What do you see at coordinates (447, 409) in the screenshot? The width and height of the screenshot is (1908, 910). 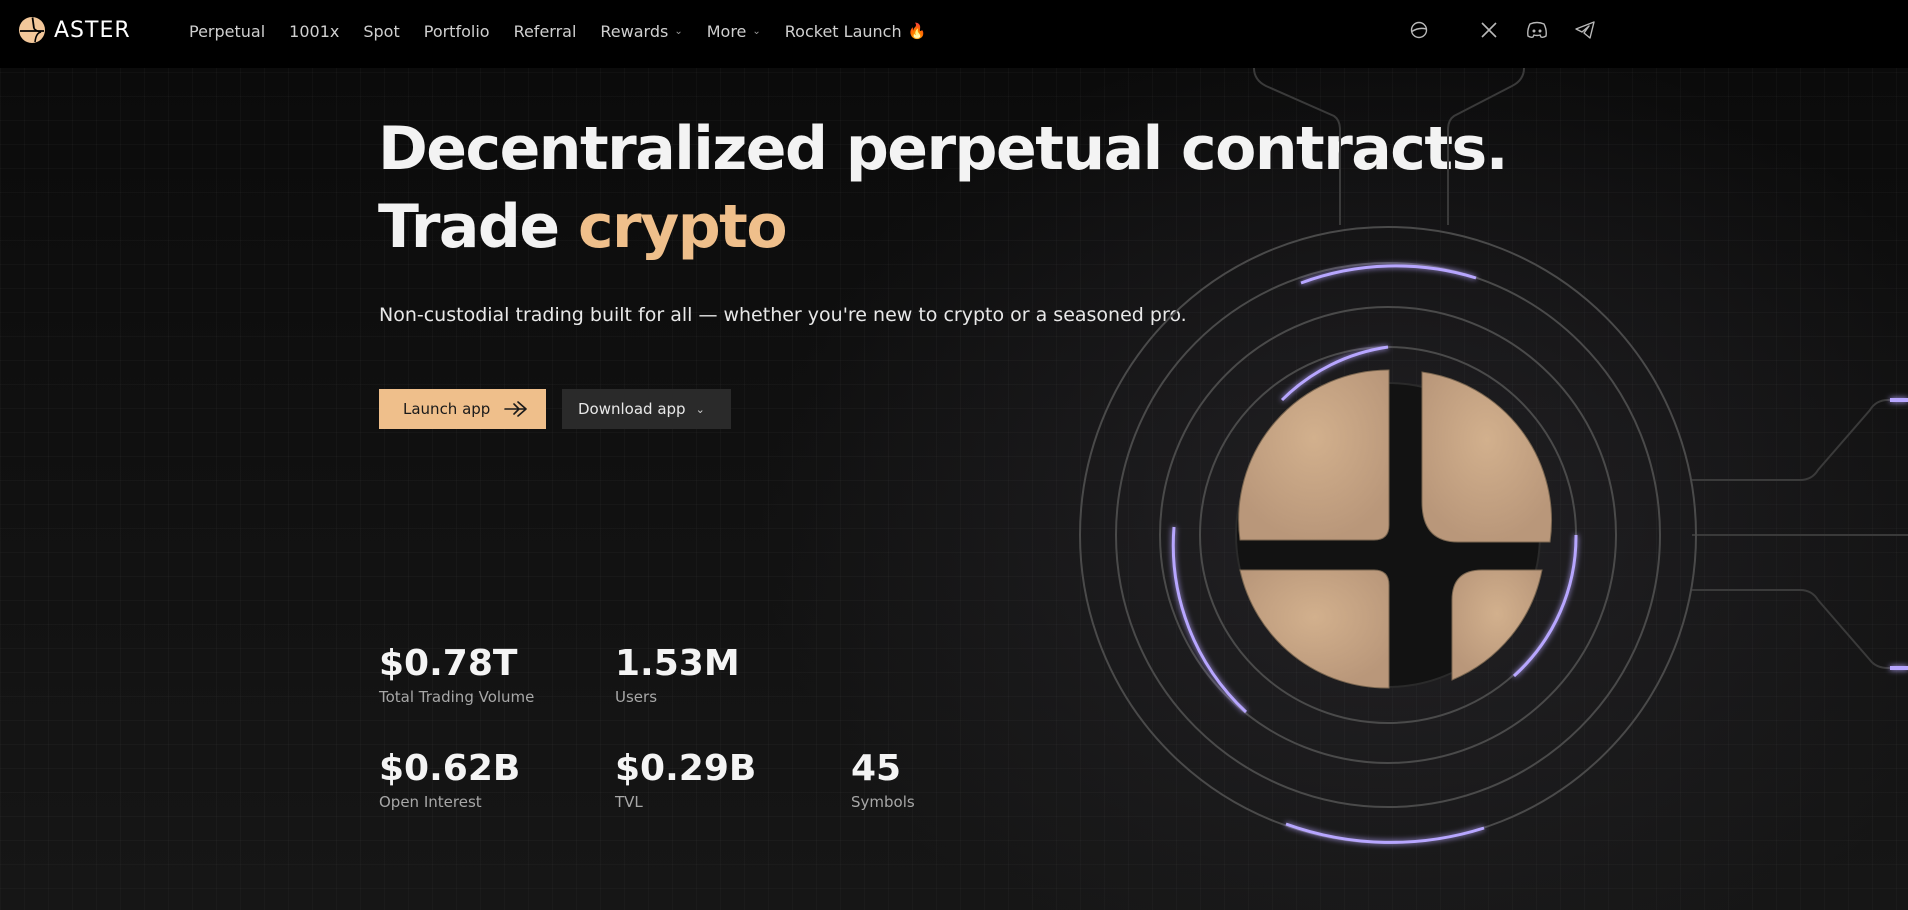 I see `launch-app-label: Launch app` at bounding box center [447, 409].